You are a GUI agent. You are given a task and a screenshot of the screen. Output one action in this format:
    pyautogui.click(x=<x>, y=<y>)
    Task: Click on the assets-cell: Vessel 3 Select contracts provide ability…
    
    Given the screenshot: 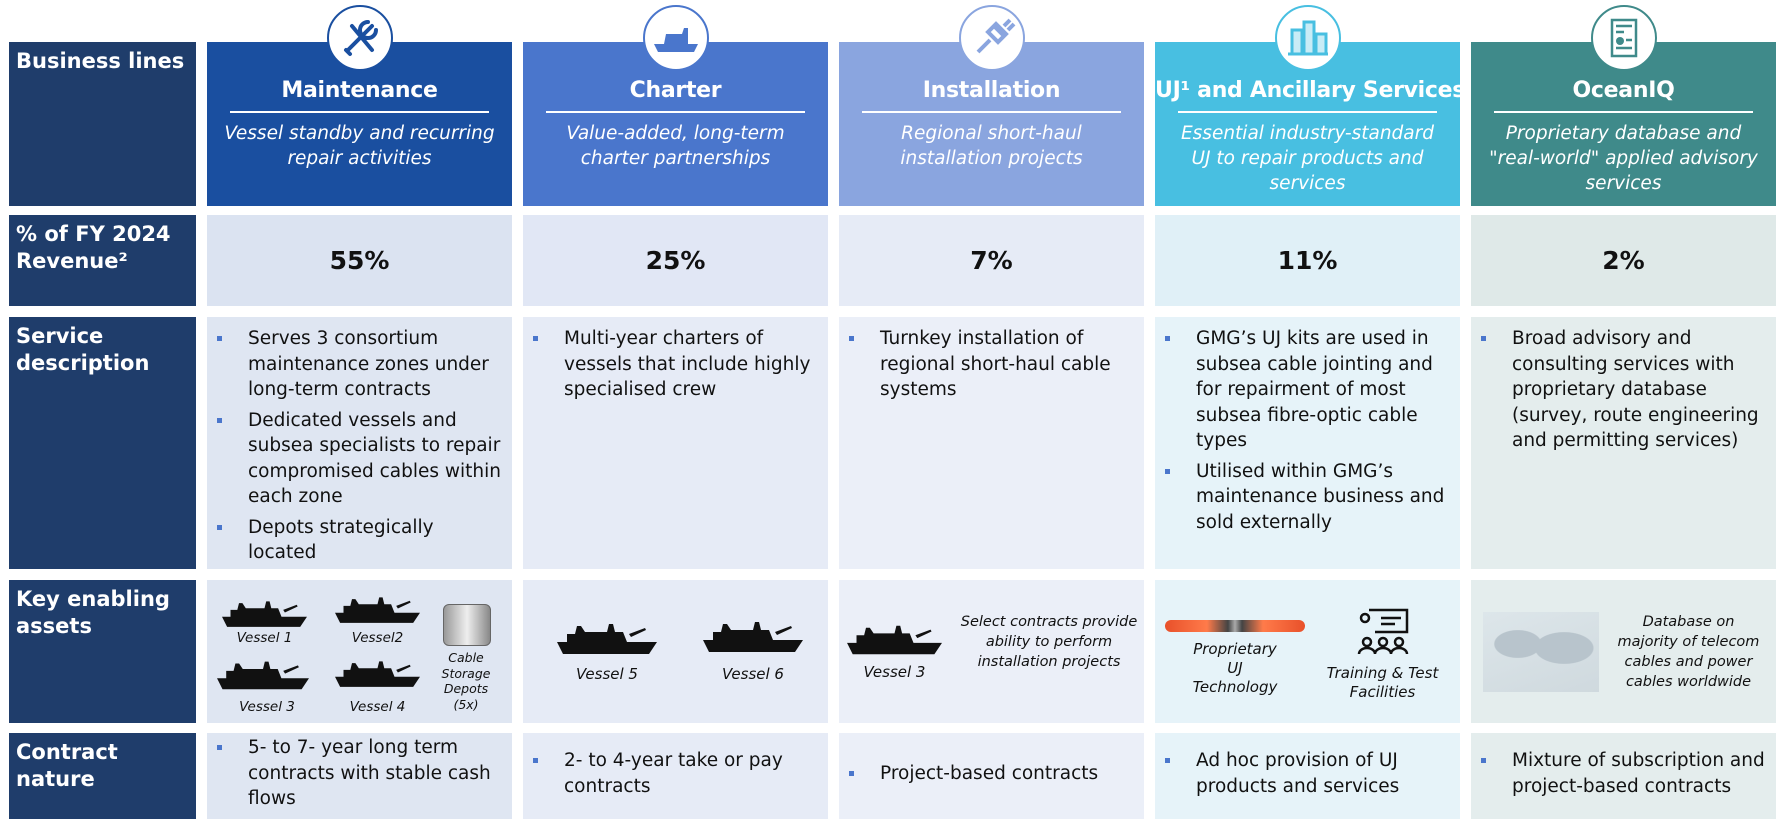 What is the action you would take?
    pyautogui.click(x=991, y=651)
    